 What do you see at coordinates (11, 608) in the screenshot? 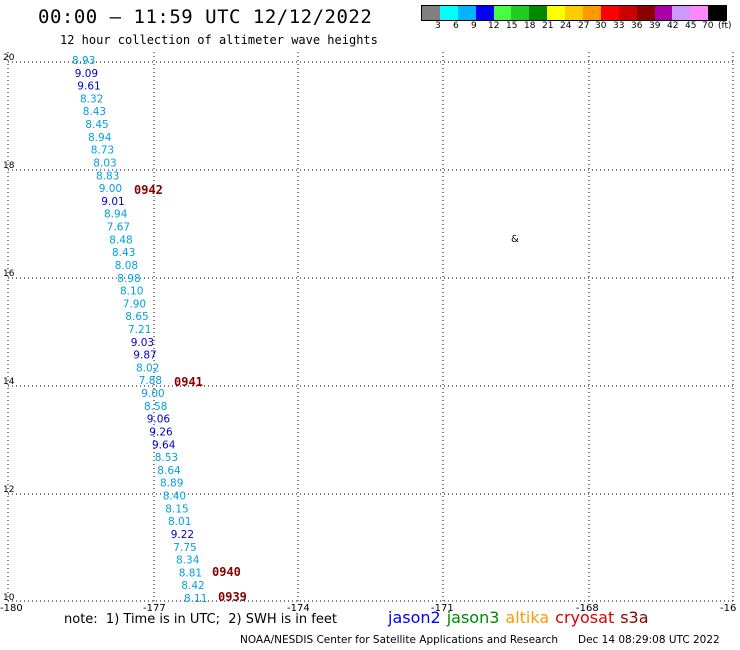
I see `x-tick-label: -180` at bounding box center [11, 608].